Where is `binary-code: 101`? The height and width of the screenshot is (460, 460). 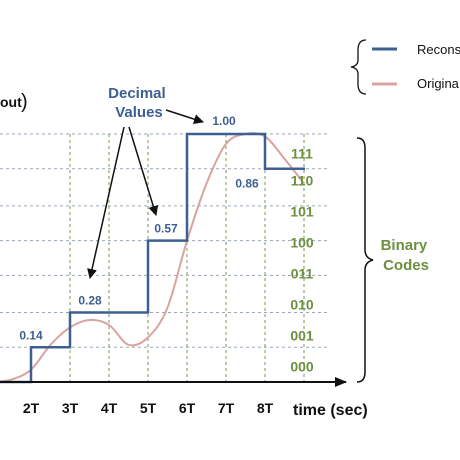 binary-code: 101 is located at coordinates (302, 212).